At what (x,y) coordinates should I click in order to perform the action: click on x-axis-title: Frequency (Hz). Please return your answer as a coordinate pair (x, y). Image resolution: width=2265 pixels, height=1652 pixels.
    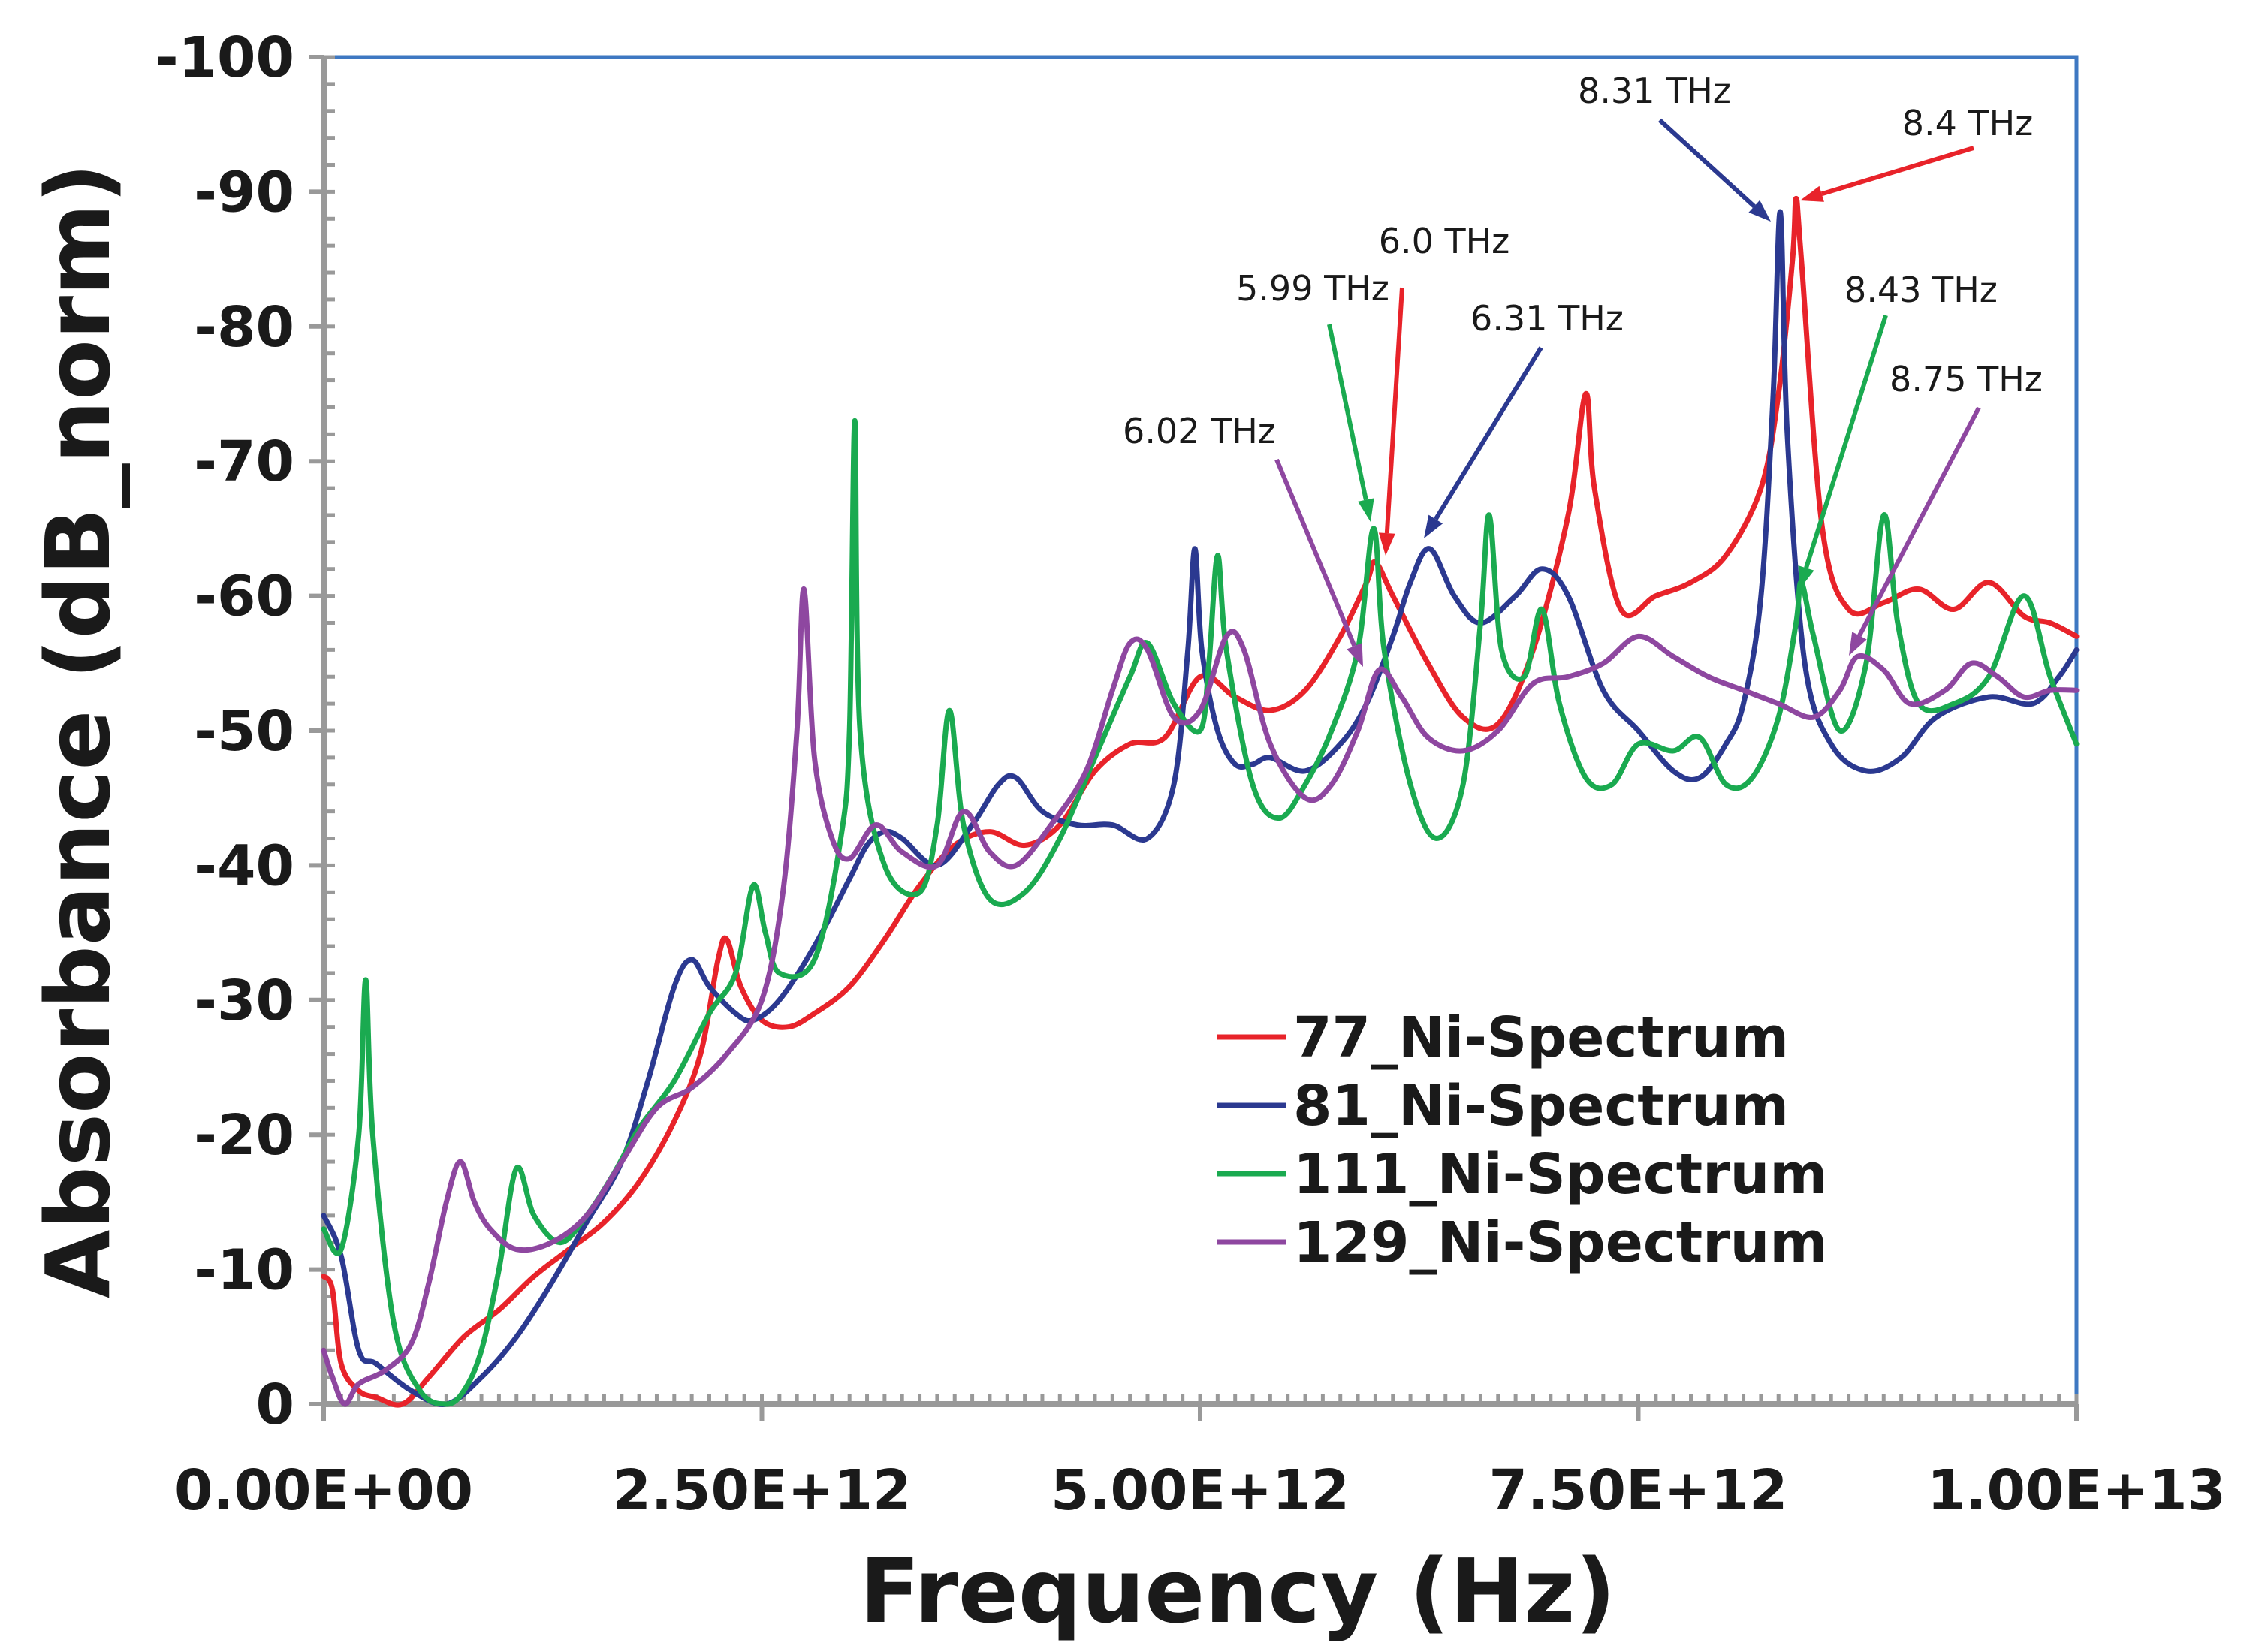
    Looking at the image, I should click on (1237, 1591).